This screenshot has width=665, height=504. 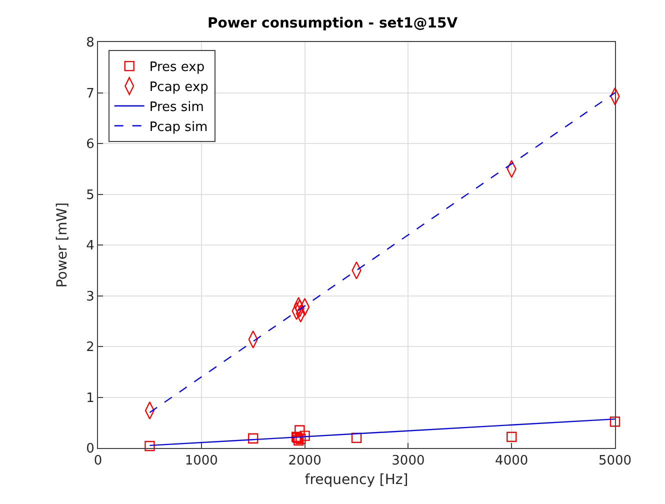 What do you see at coordinates (408, 461) in the screenshot?
I see `x-tick-label: 3000` at bounding box center [408, 461].